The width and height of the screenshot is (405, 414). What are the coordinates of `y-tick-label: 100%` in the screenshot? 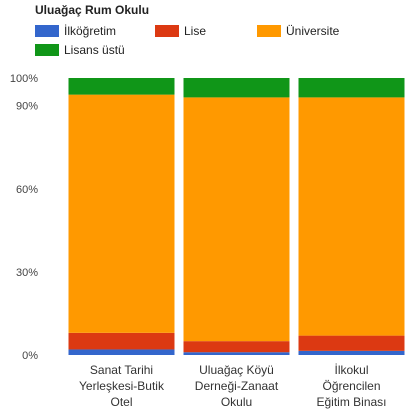 It's located at (24, 79).